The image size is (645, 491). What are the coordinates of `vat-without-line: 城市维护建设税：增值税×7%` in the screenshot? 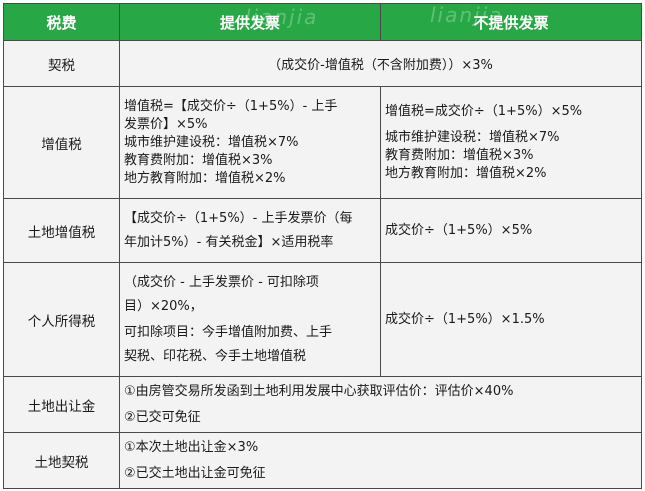 It's located at (472, 137).